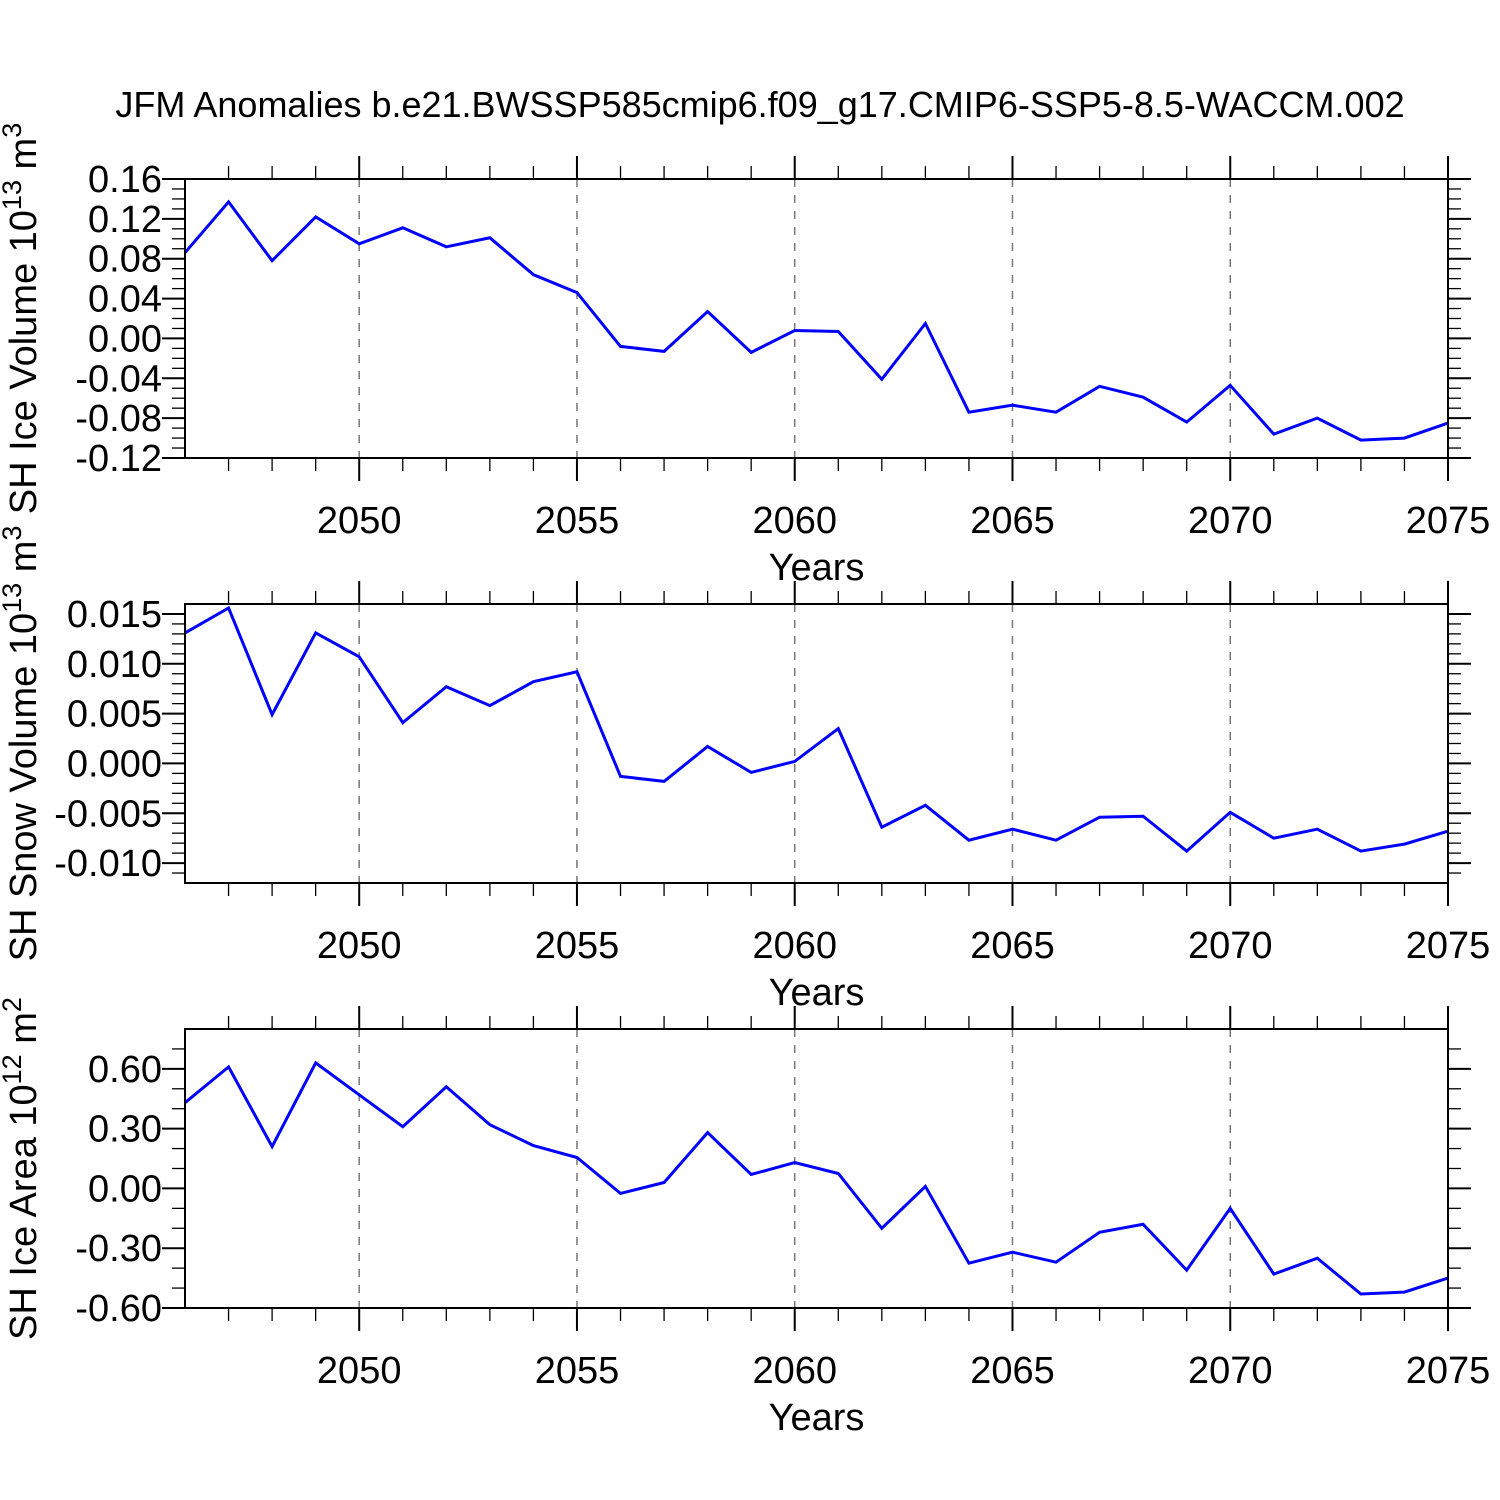 Image resolution: width=1500 pixels, height=1500 pixels. What do you see at coordinates (114, 764) in the screenshot?
I see `y-tick-label: 0.000` at bounding box center [114, 764].